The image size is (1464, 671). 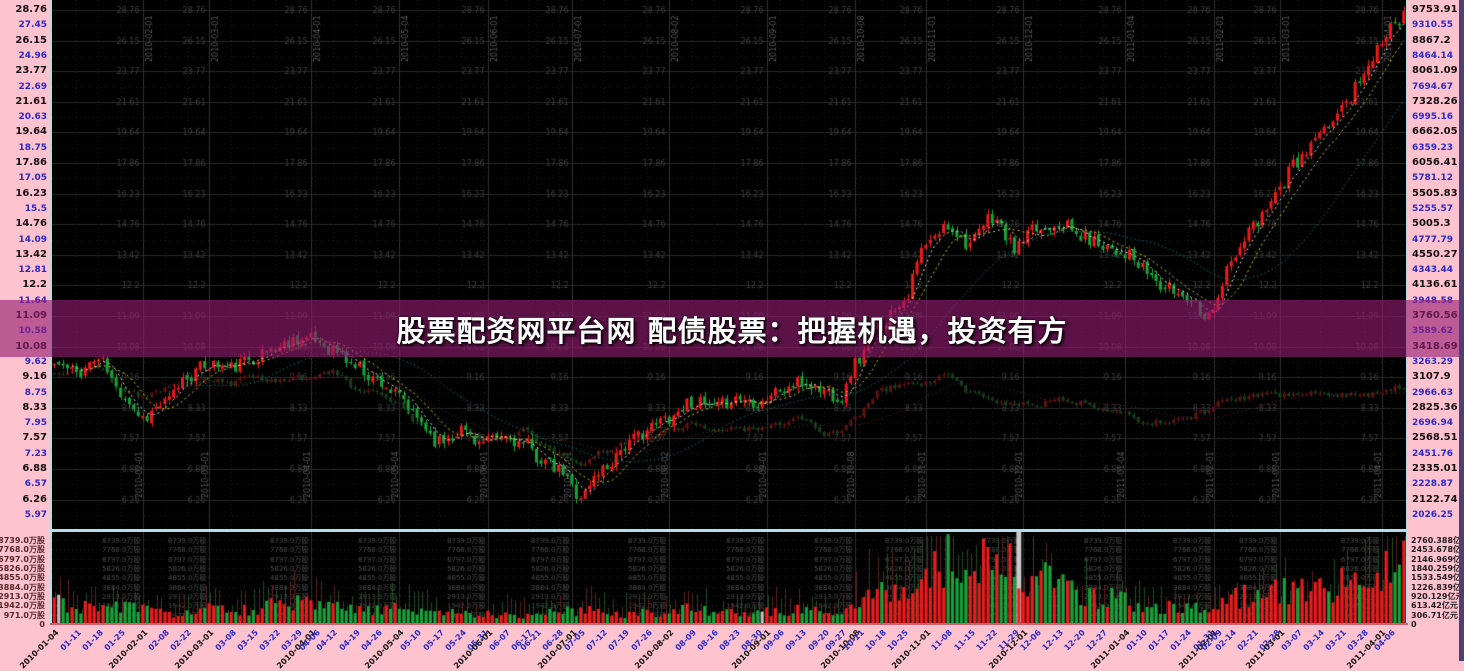 I want to click on week-date-label: 03-15, so click(x=247, y=640).